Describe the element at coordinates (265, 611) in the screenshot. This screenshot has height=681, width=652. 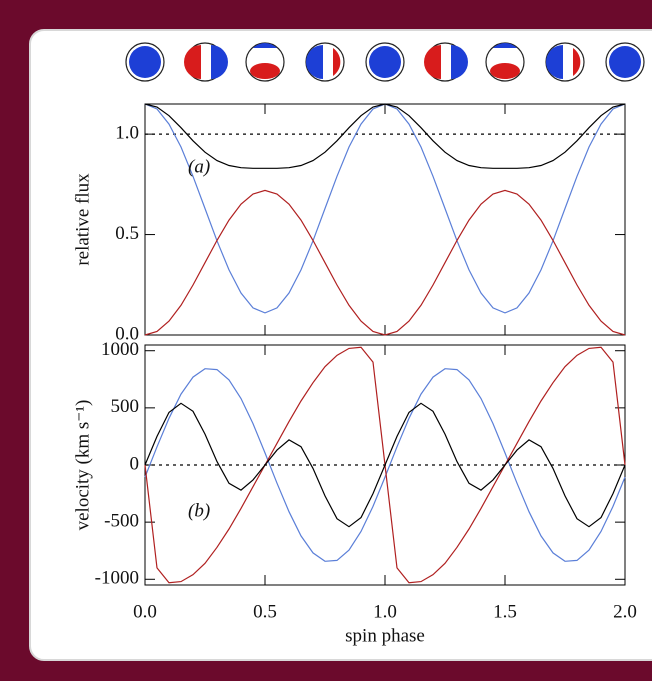
I see `x-tick-label: 0.5` at that location.